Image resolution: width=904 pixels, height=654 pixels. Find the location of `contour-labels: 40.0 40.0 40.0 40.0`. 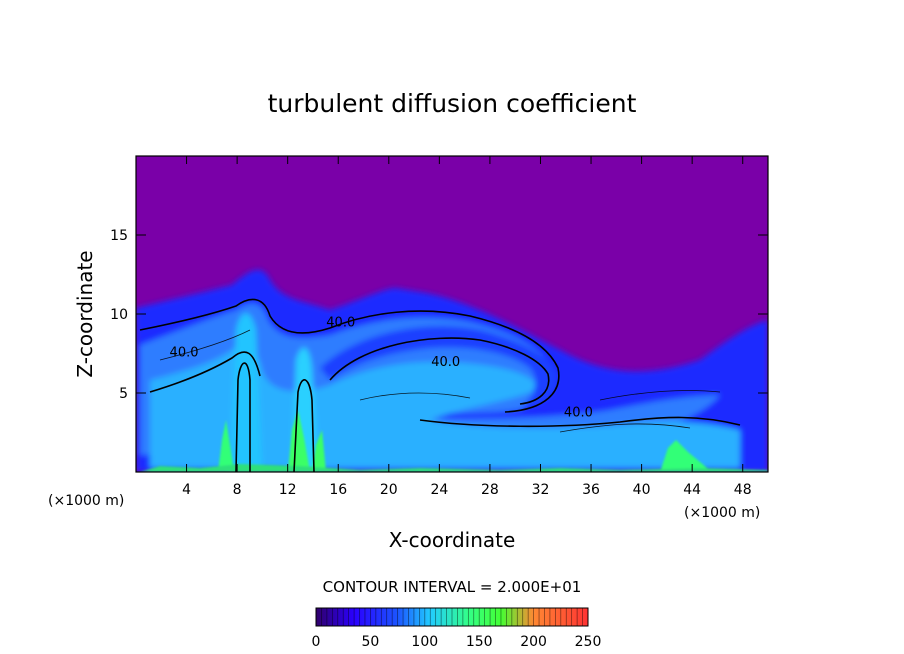

contour-labels: 40.0 40.0 40.0 40.0 is located at coordinates (381, 368).